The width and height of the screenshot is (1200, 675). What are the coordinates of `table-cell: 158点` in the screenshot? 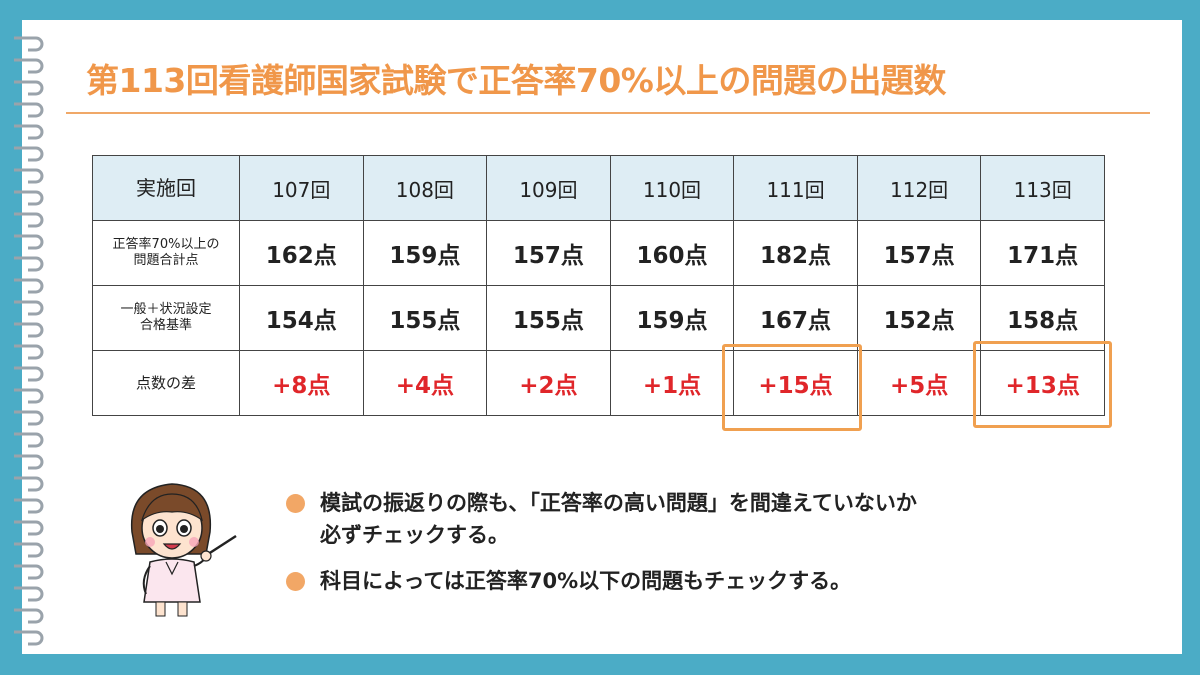 It's located at (1042, 318).